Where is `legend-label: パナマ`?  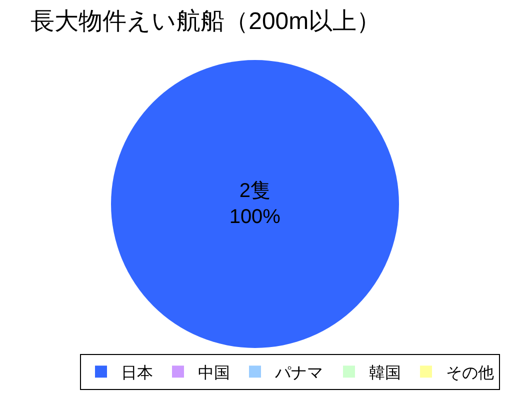 legend-label: パナマ is located at coordinates (298, 373).